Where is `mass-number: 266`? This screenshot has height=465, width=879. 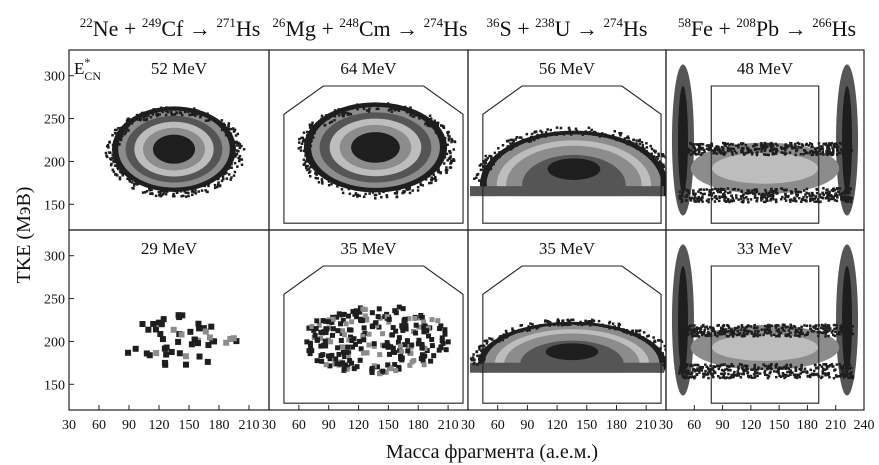
mass-number: 266 is located at coordinates (822, 22).